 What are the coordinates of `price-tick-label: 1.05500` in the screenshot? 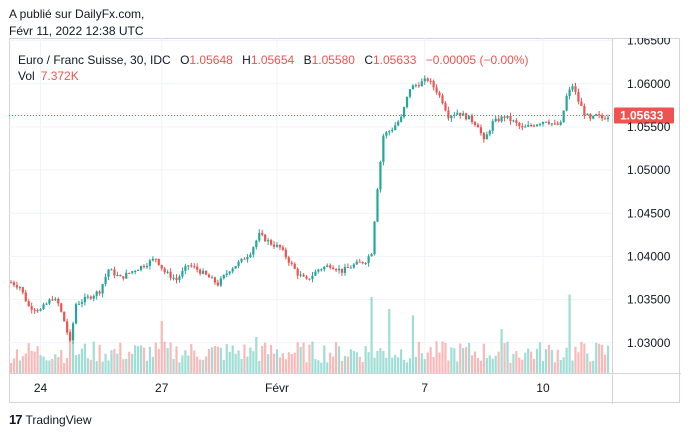 It's located at (649, 127).